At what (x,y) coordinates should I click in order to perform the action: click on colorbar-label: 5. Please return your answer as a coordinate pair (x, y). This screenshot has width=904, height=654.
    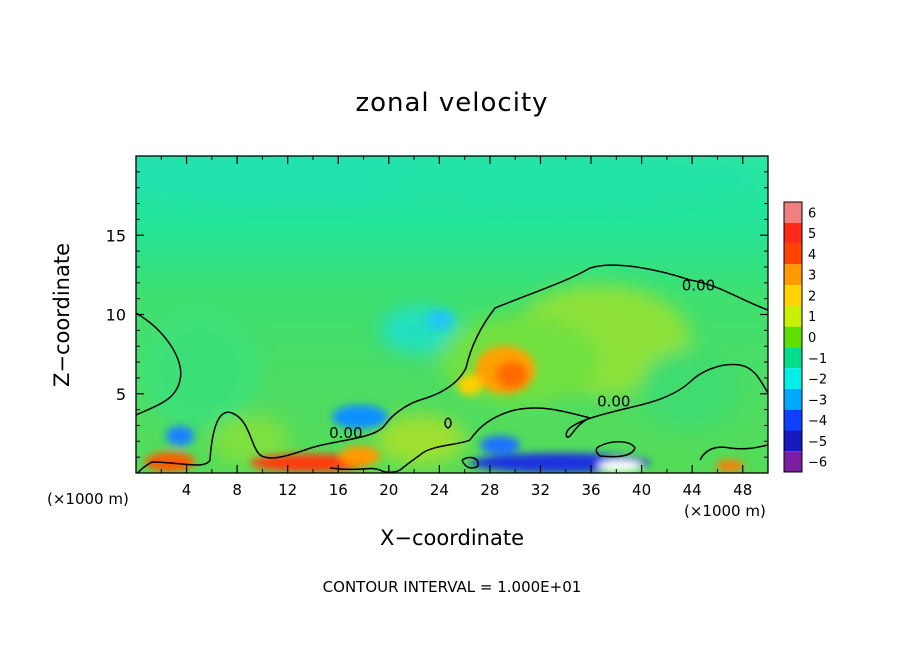
    Looking at the image, I should click on (812, 234).